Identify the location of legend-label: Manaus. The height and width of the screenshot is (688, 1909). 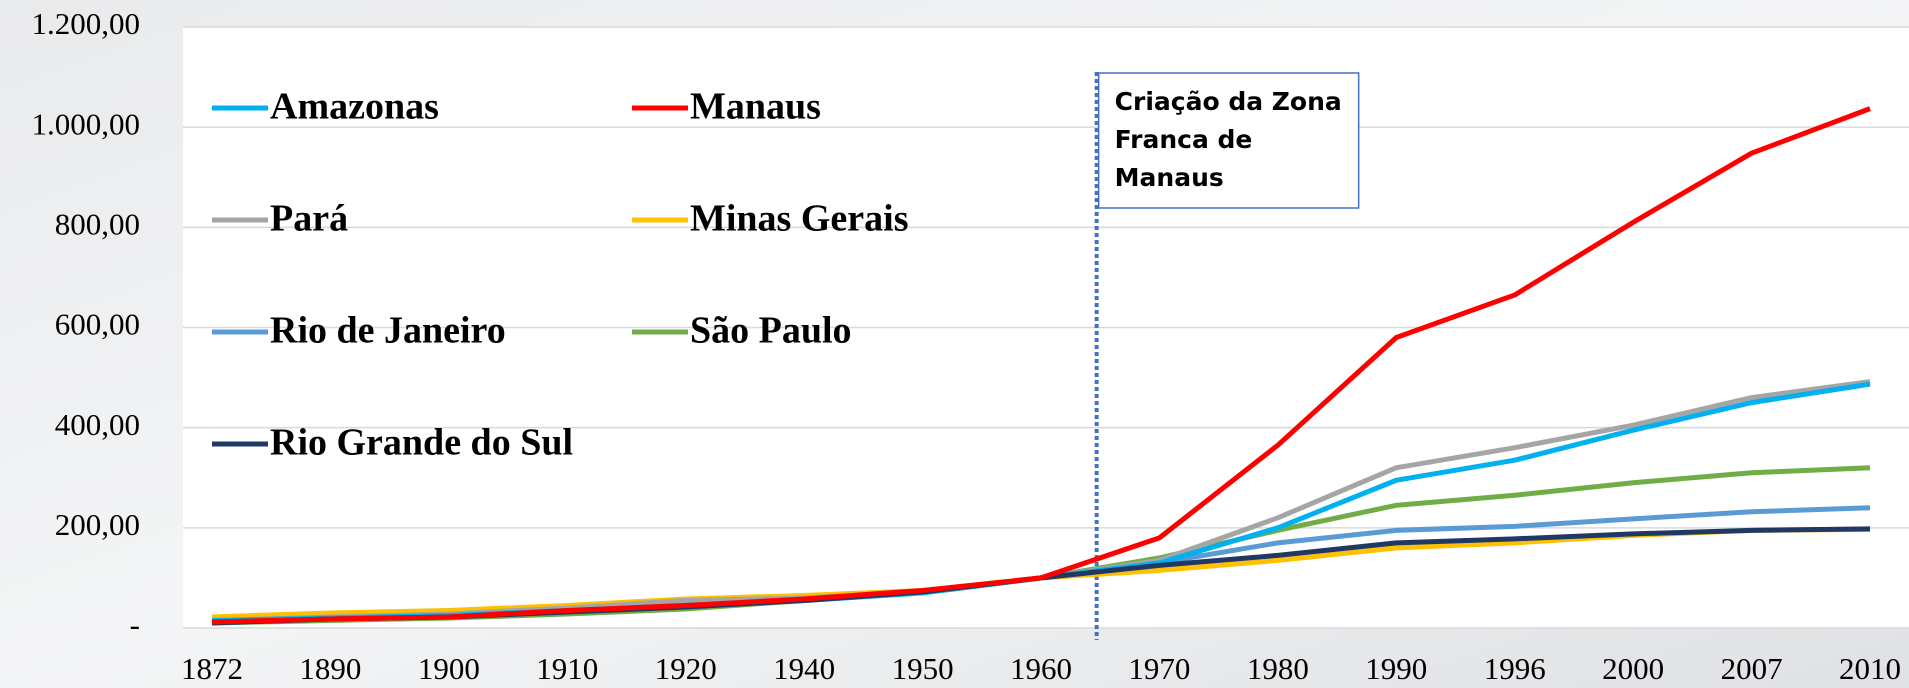
(755, 107).